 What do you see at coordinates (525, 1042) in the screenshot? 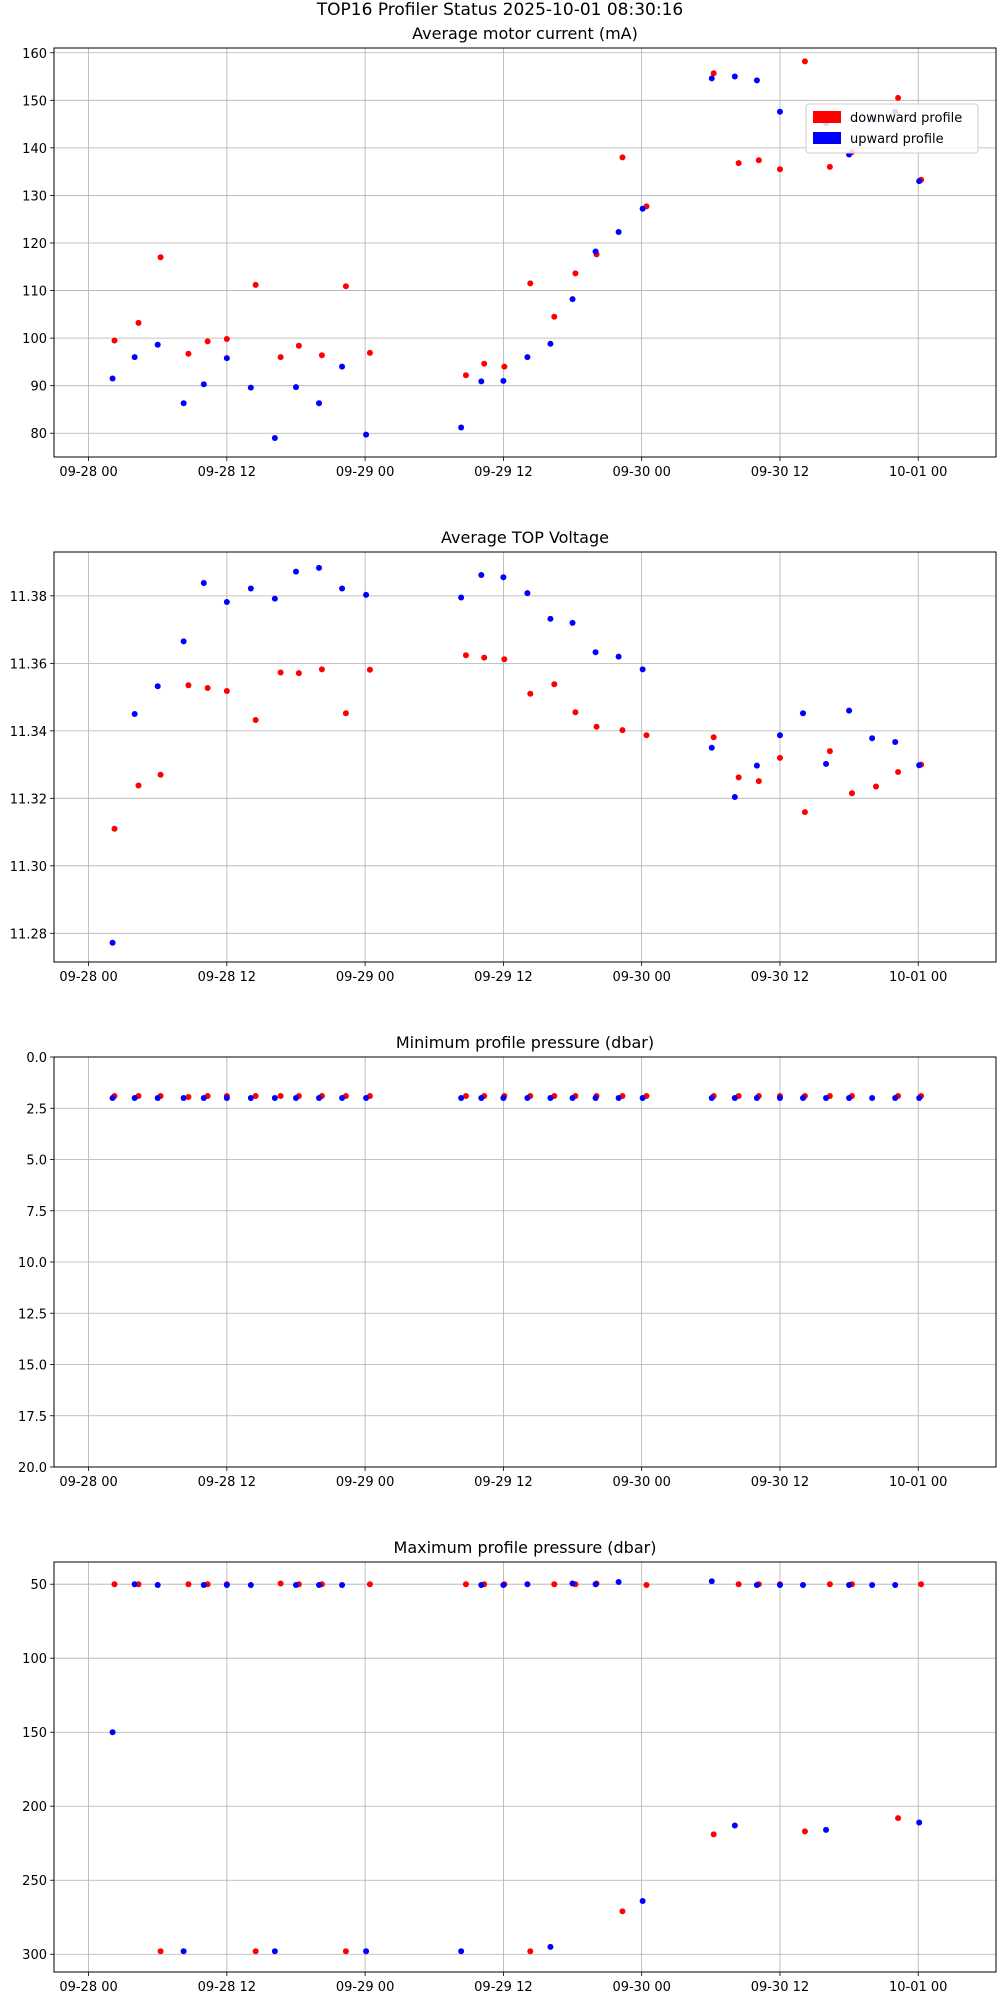
I see `chart-title: Minimum profile pressure (dbar)` at bounding box center [525, 1042].